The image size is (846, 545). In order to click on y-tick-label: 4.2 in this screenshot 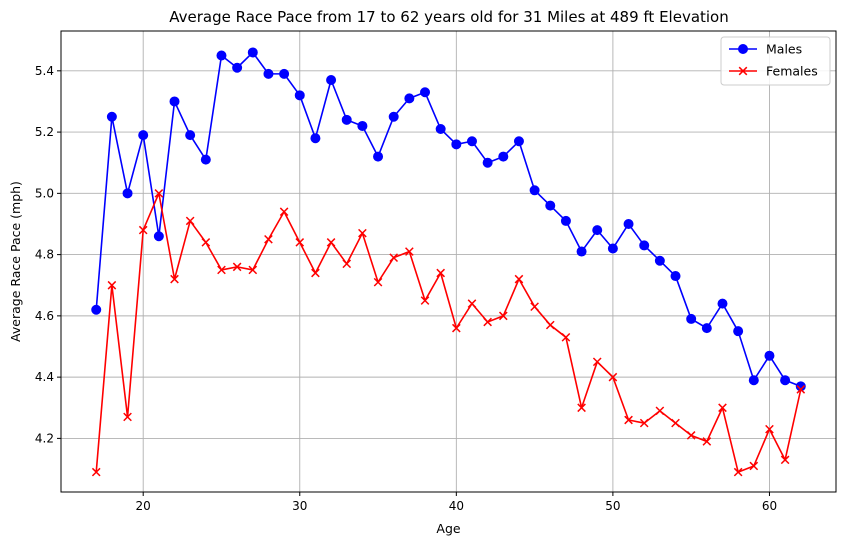, I will do `click(44, 438)`.